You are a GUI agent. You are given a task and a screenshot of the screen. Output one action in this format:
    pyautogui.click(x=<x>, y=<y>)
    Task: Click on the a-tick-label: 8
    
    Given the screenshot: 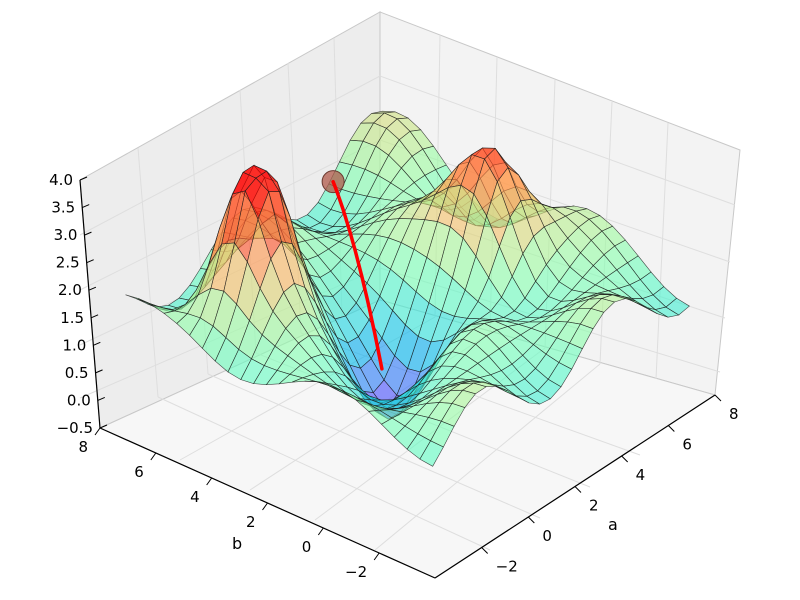 What is the action you would take?
    pyautogui.click(x=734, y=414)
    